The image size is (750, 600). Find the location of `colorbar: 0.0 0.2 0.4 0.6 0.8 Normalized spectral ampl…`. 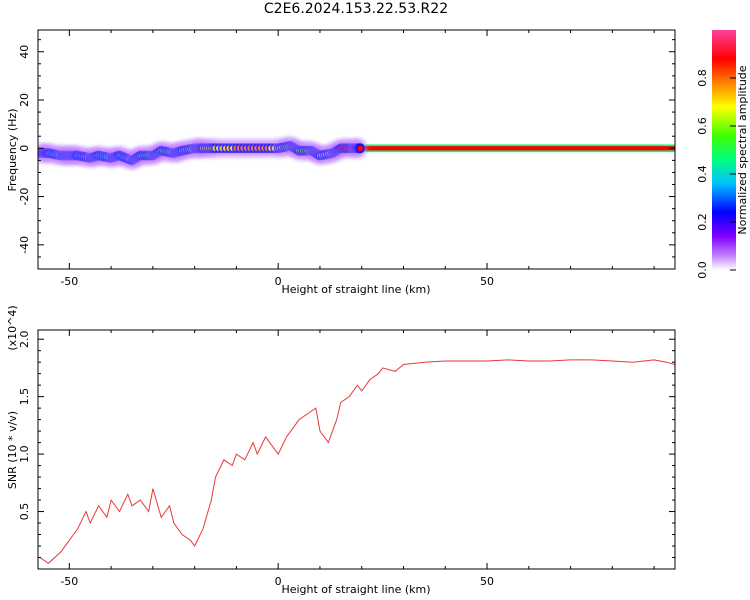

colorbar: 0.0 0.2 0.4 0.6 0.8 Normalized spectral ampl… is located at coordinates (722, 154).